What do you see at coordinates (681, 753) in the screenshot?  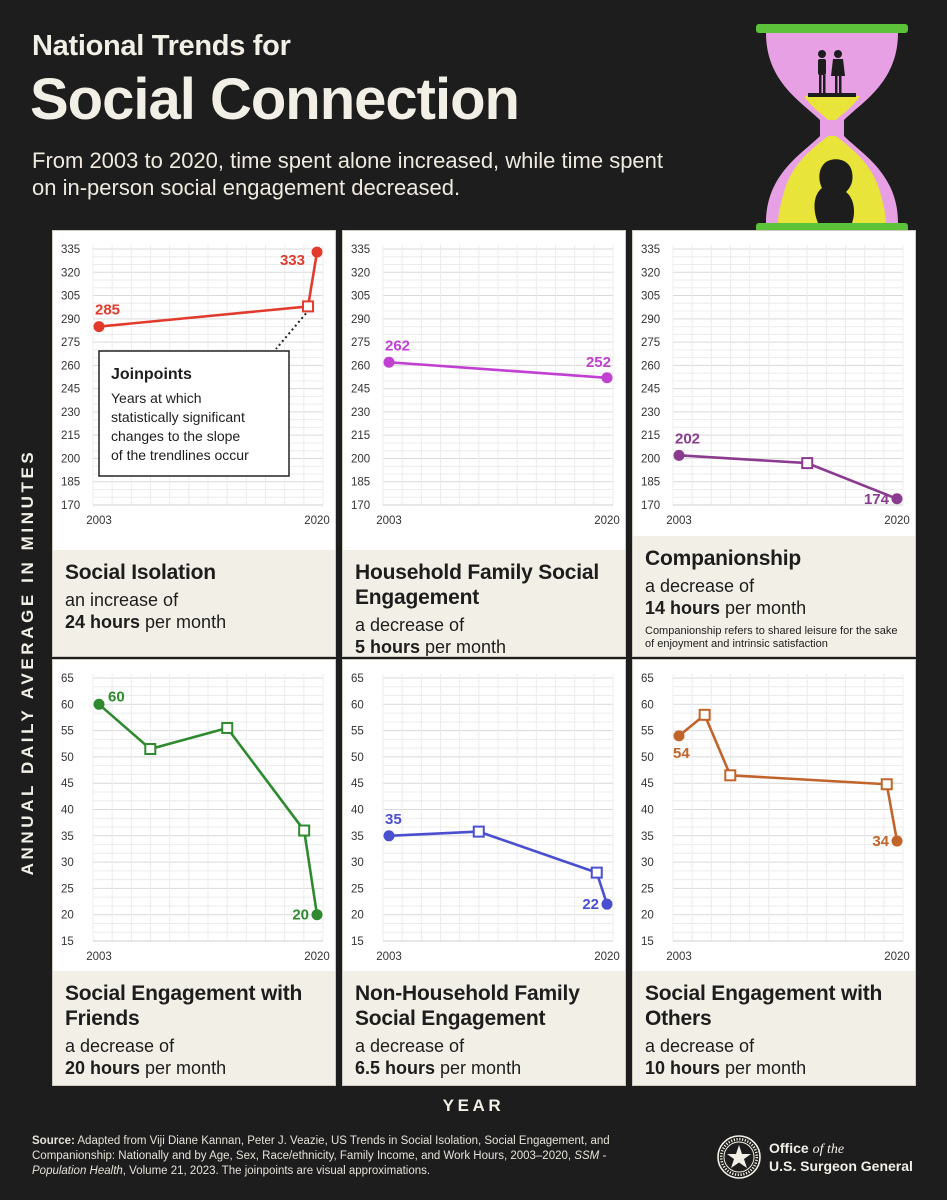 I see `data-label: 54` at bounding box center [681, 753].